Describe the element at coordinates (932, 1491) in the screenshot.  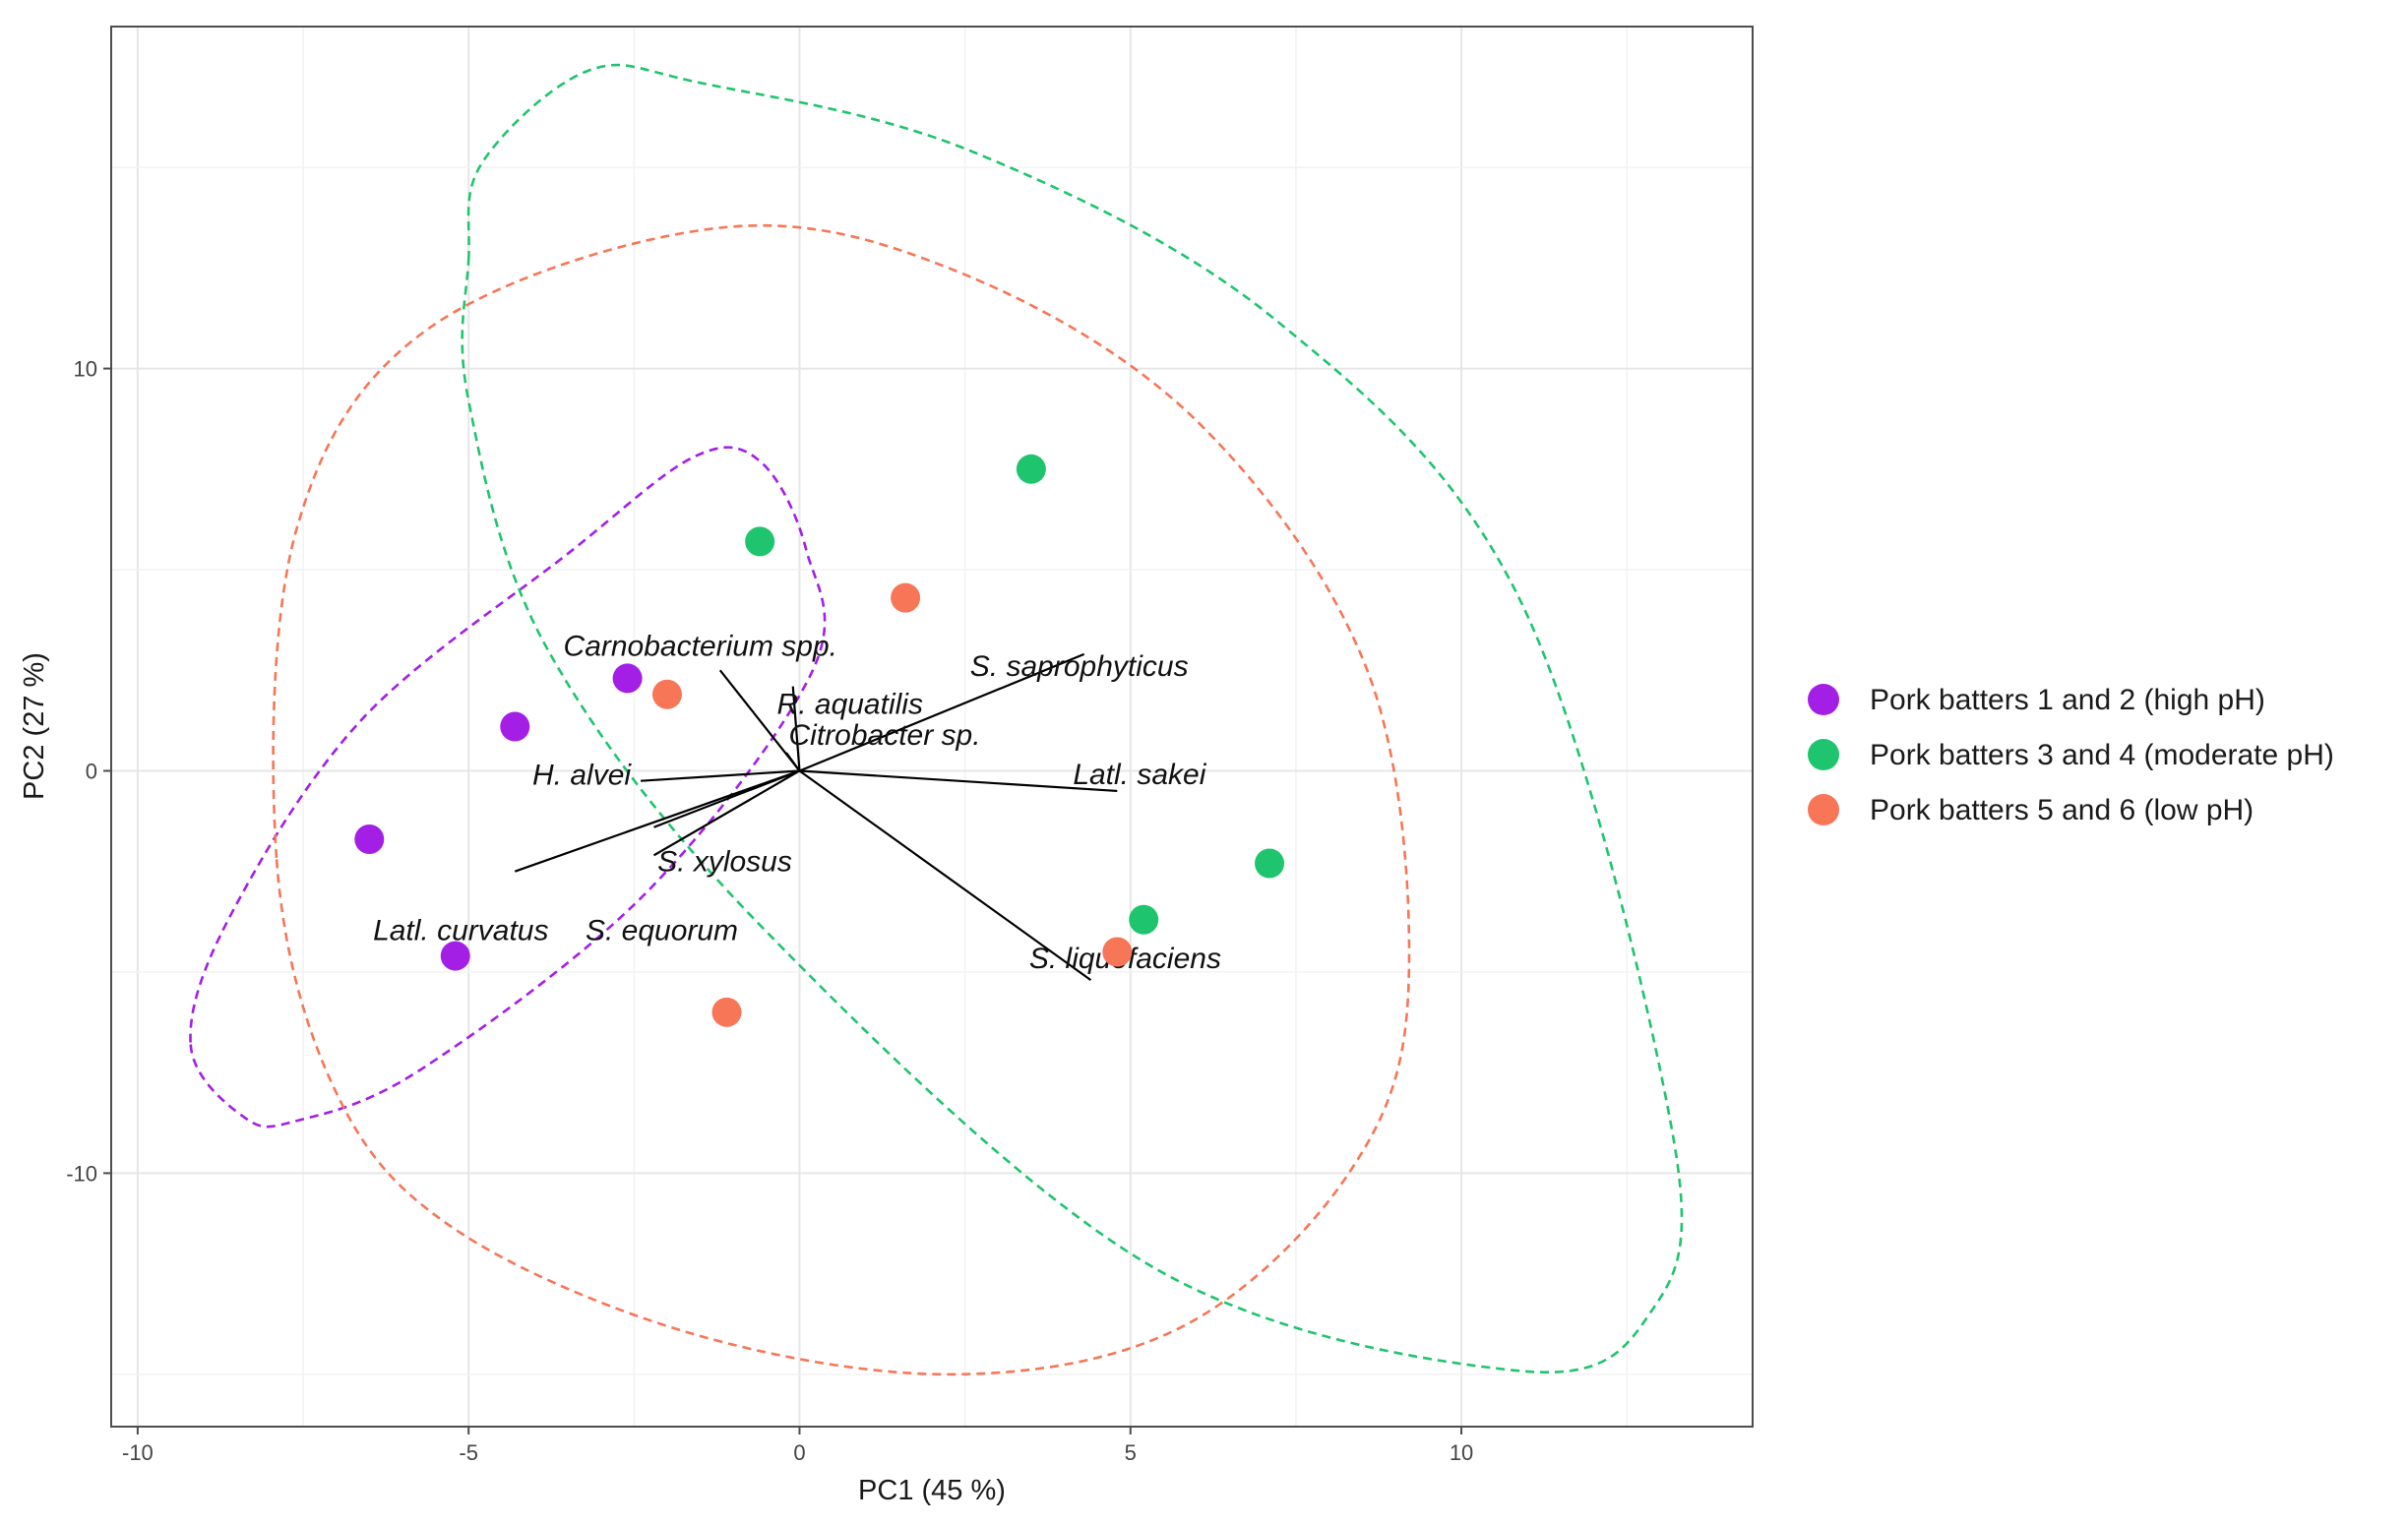
I see `x-axis-title: PC1 (45 %)` at that location.